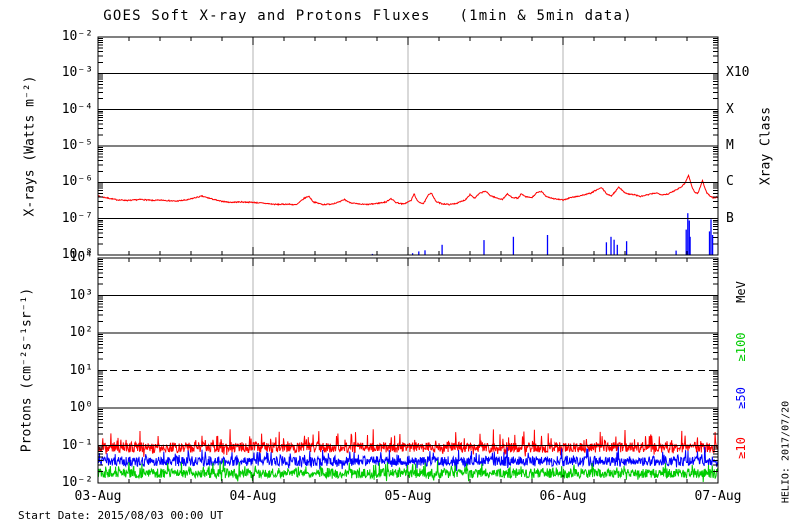  Describe the element at coordinates (77, 445) in the screenshot. I see `y-tick-label: 10⁻¹` at that location.